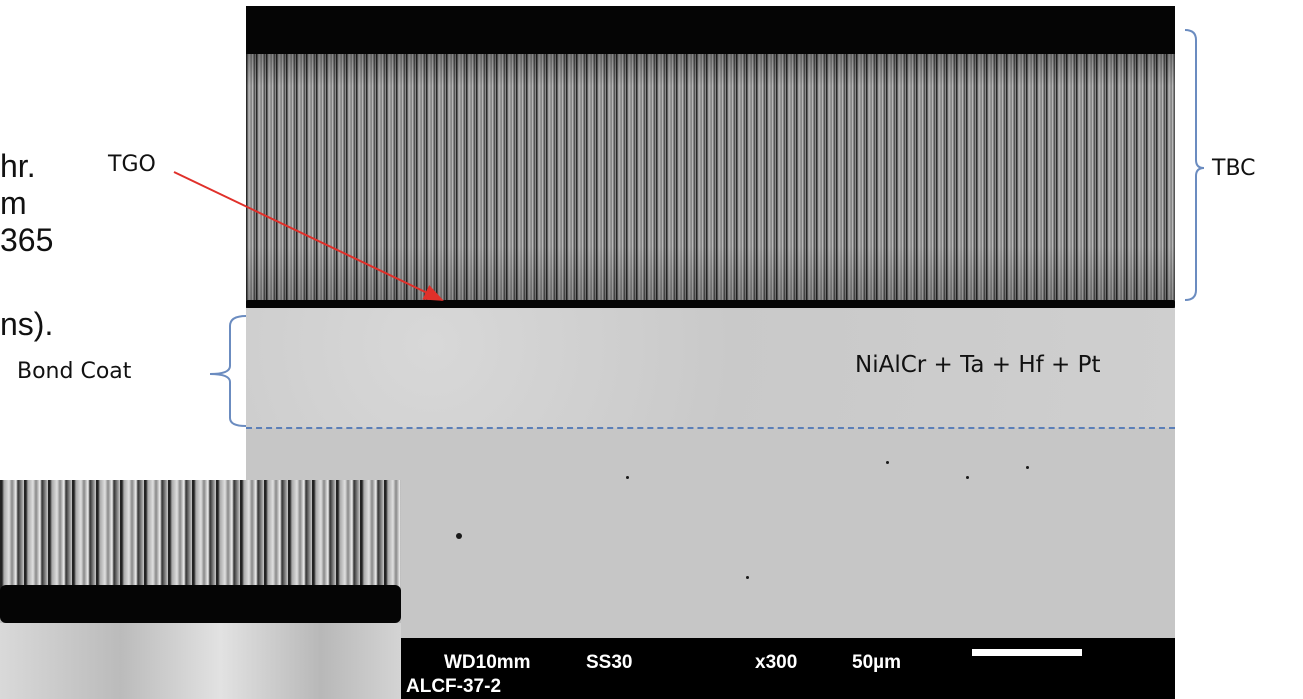 Image resolution: width=1303 pixels, height=699 pixels. What do you see at coordinates (1027, 652) in the screenshot?
I see `scale-bar` at bounding box center [1027, 652].